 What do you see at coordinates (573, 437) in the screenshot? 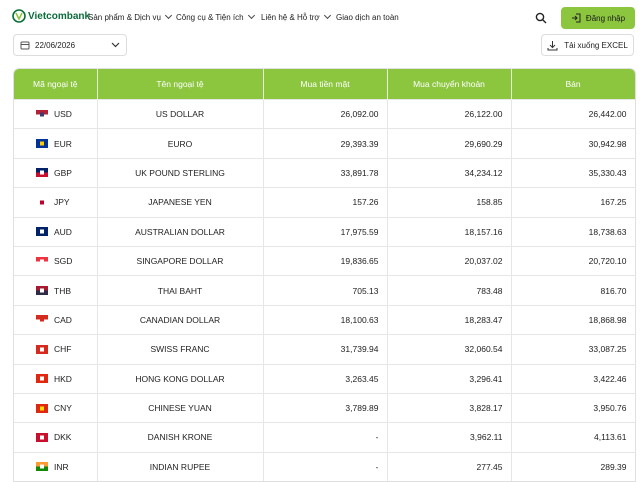
I see `rate-cell: 4,113.61` at bounding box center [573, 437].